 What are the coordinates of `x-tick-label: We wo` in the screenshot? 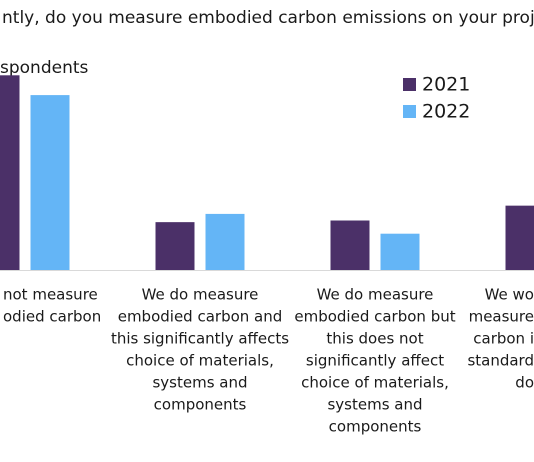 It's located at (509, 295).